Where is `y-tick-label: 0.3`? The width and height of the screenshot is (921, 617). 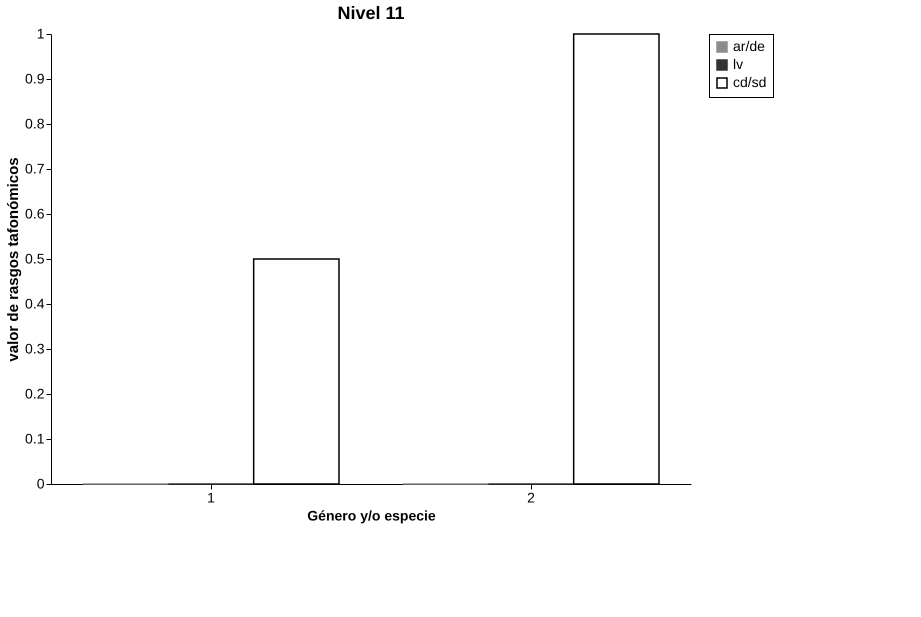
y-tick-label: 0.3 is located at coordinates (35, 348).